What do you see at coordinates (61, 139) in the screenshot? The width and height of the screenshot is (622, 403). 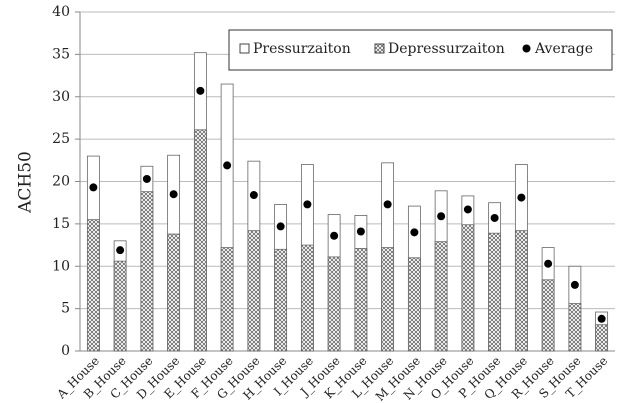 I see `y-tick-label: 25` at bounding box center [61, 139].